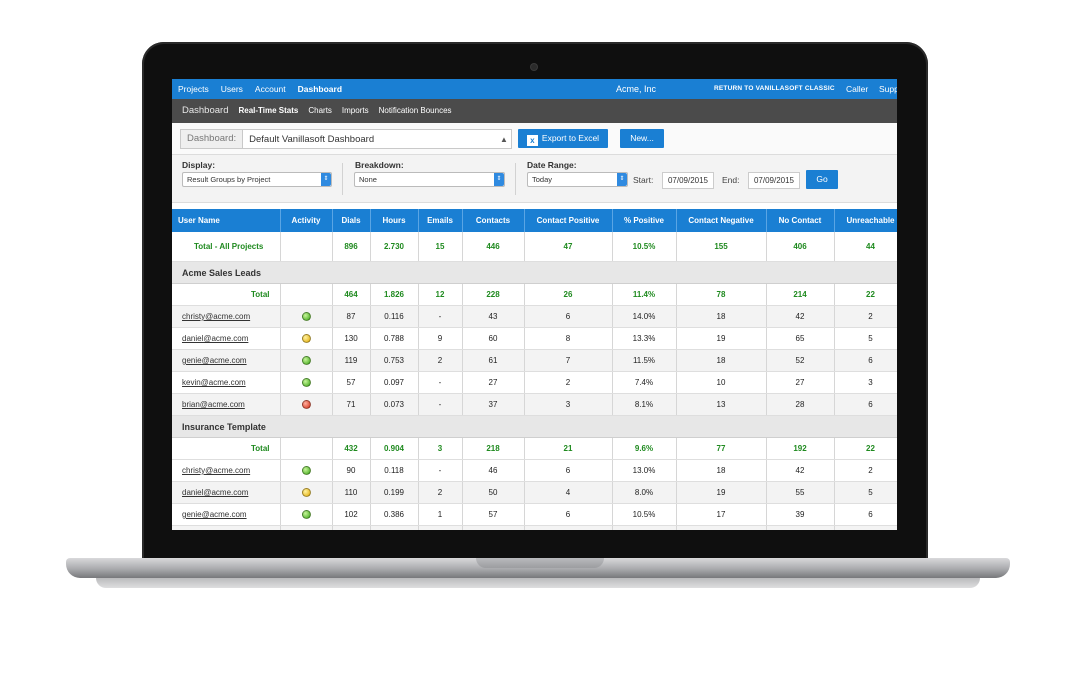  Describe the element at coordinates (212, 139) in the screenshot. I see `dashboard-select-label: Dashboard:` at that location.